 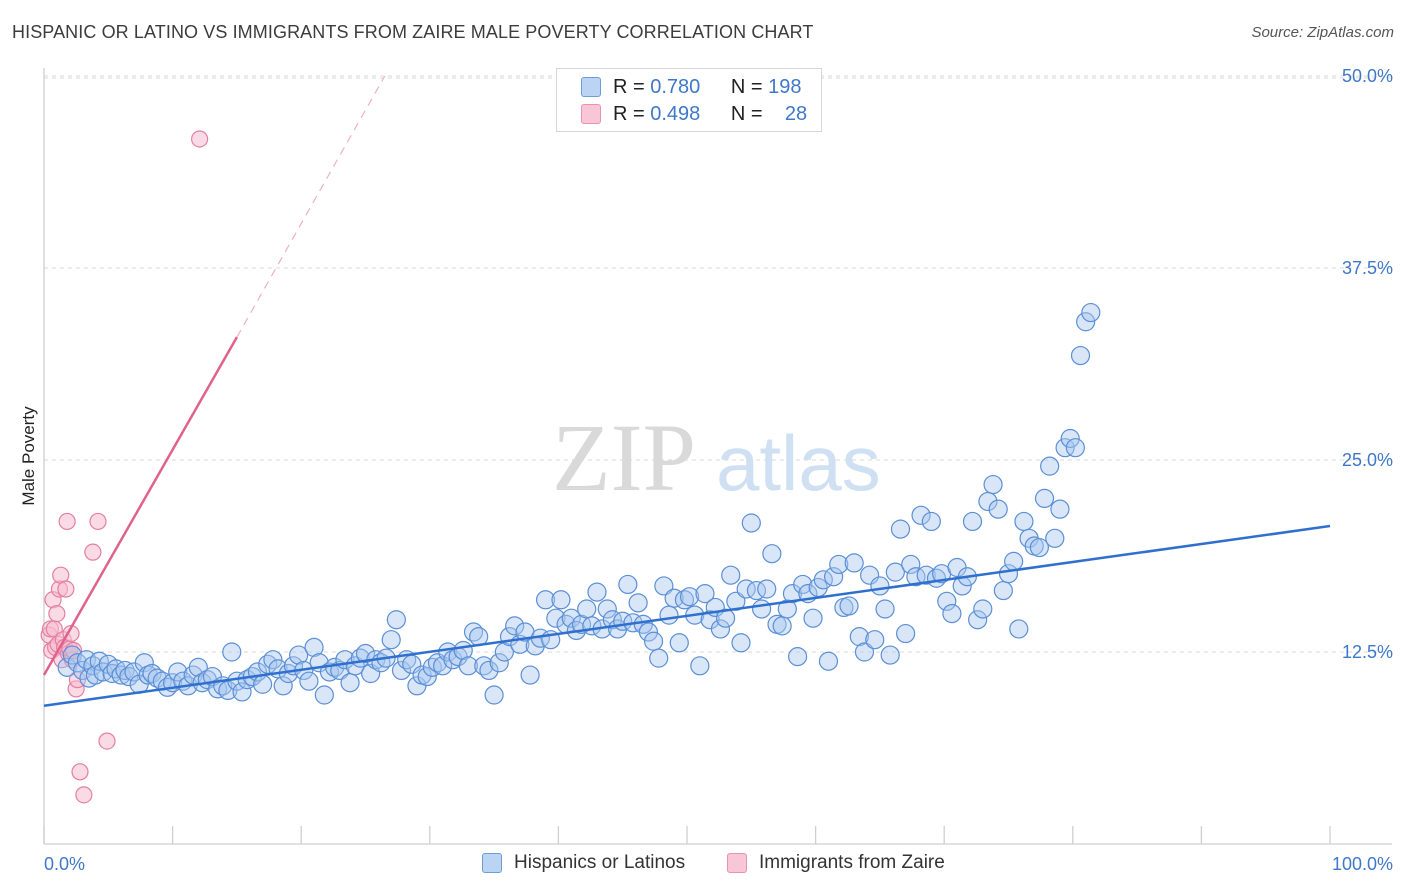 I want to click on legend-swatch-pink, so click(x=737, y=863).